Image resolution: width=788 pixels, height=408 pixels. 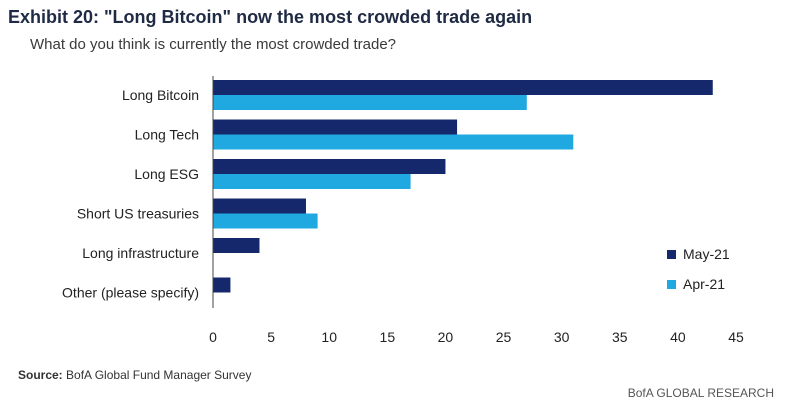 I want to click on x-tick-label: 30, so click(x=562, y=337).